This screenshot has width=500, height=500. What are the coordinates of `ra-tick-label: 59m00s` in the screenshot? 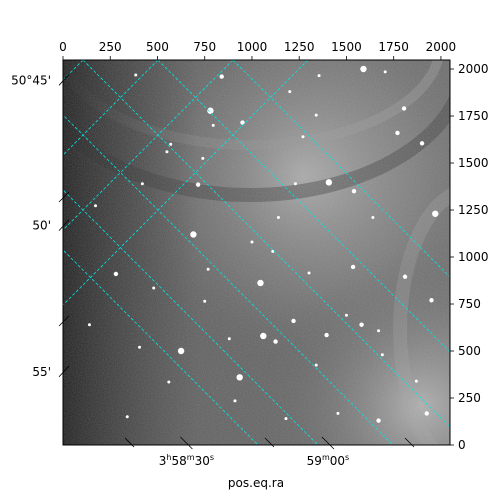 It's located at (328, 460).